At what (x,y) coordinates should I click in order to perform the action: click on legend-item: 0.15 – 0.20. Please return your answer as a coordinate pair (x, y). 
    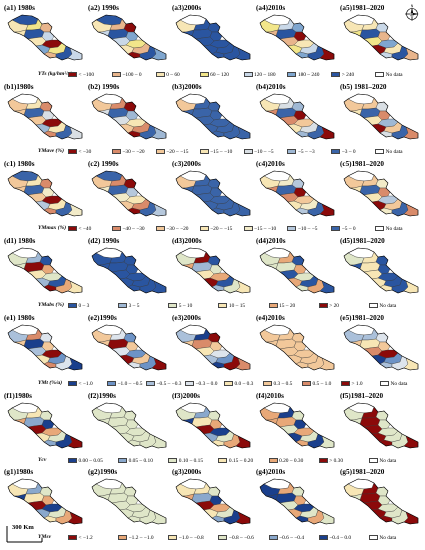
    Looking at the image, I should click on (235, 460).